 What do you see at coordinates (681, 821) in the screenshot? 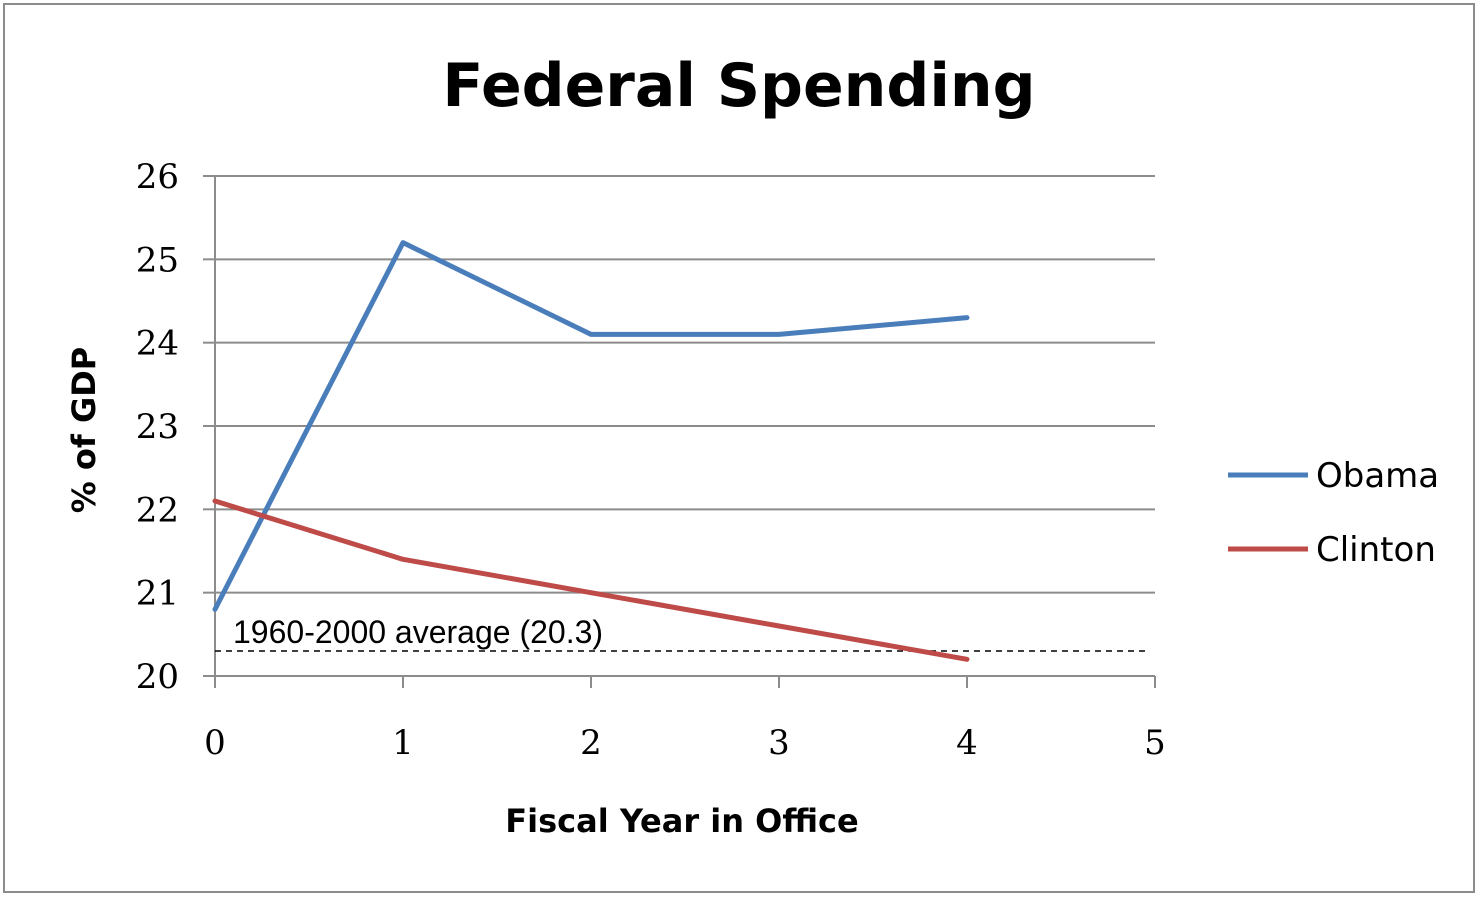
I see `x-axis-label: Fiscal Year in Office` at bounding box center [681, 821].